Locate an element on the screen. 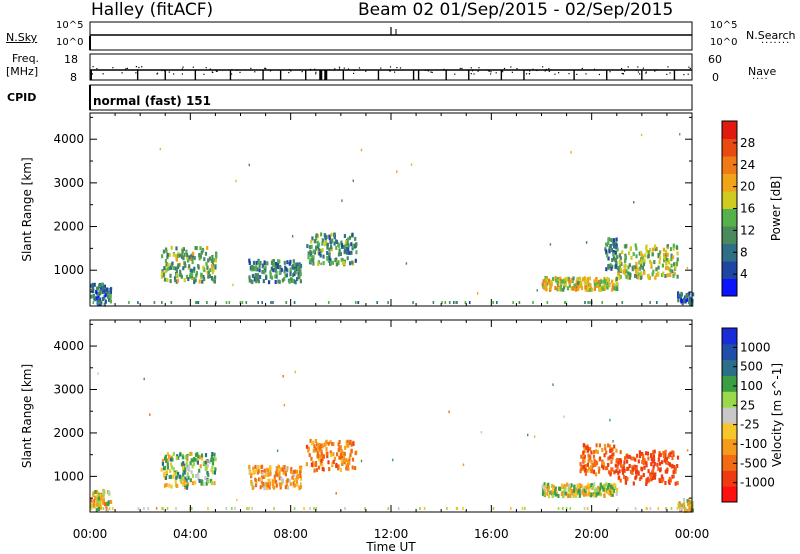  x-tick-label: 16:00 is located at coordinates (491, 534).